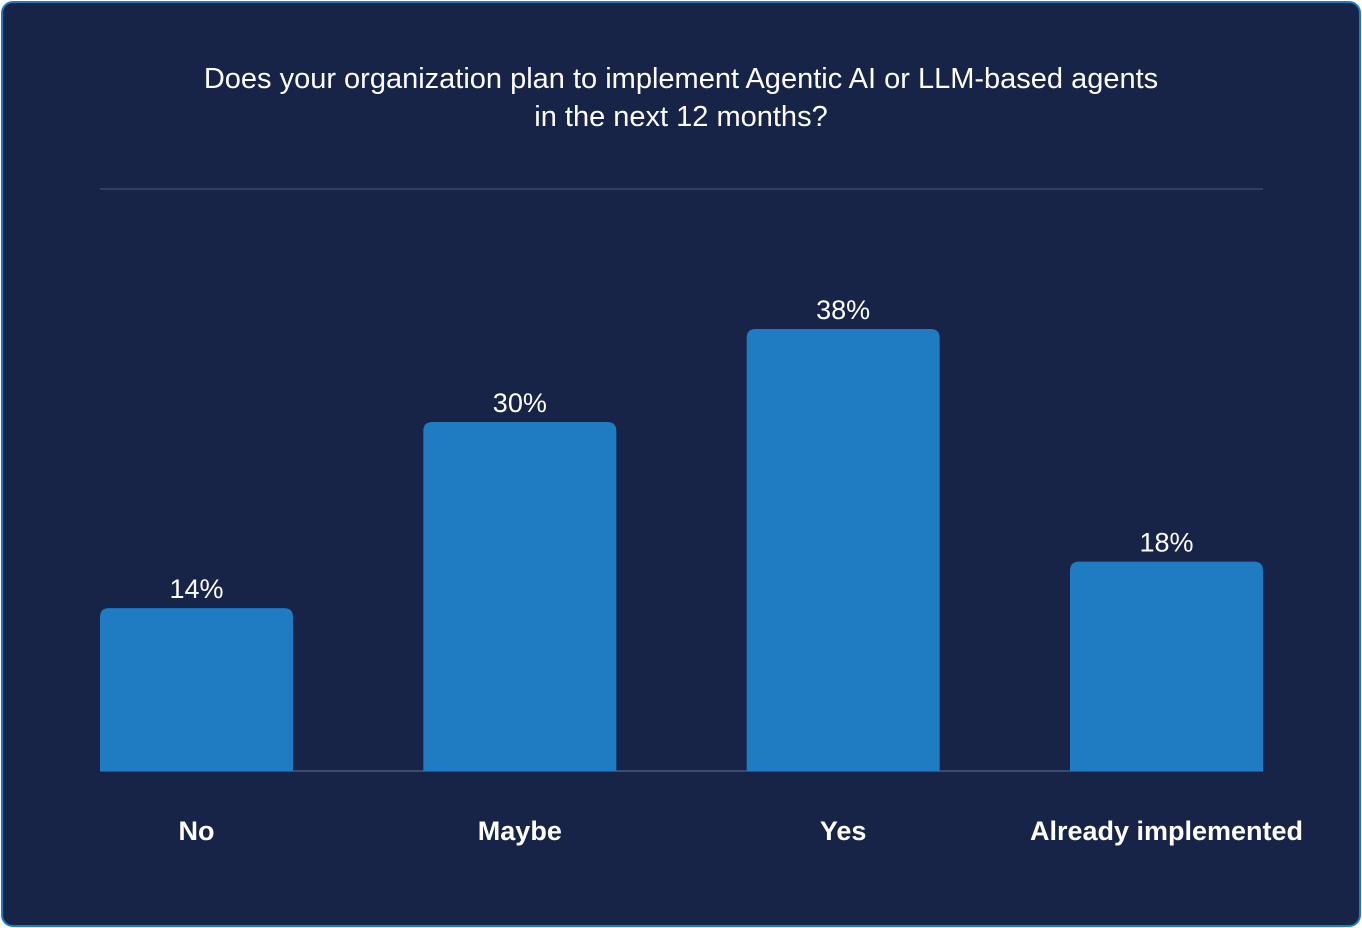 This screenshot has width=1362, height=928. Describe the element at coordinates (1166, 666) in the screenshot. I see `bar-already-implemented` at that location.